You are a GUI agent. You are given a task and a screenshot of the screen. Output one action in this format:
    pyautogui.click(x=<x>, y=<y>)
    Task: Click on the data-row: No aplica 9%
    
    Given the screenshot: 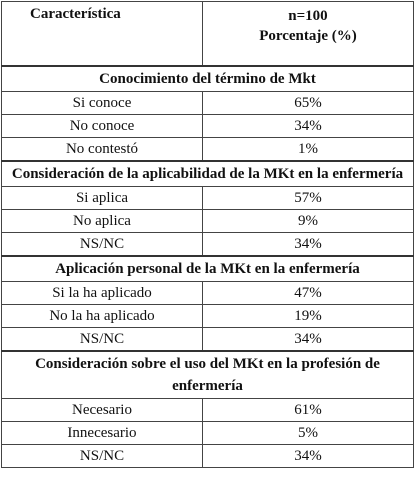 What is the action you would take?
    pyautogui.click(x=207, y=221)
    